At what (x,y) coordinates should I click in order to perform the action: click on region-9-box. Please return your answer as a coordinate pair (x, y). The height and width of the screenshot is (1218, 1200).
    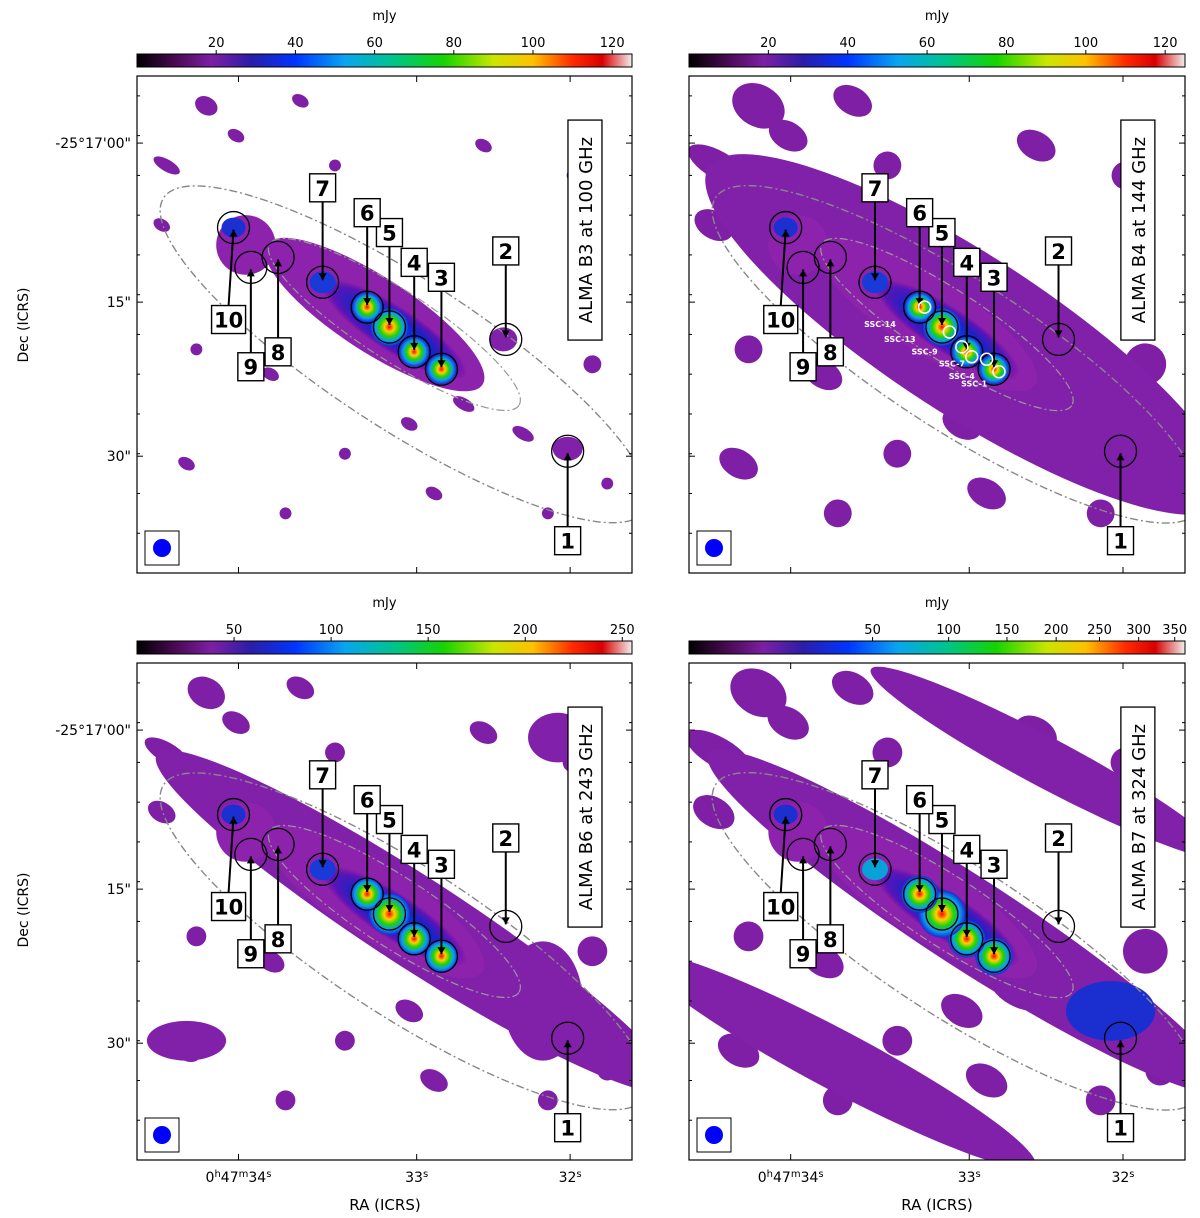
    Looking at the image, I should click on (803, 367).